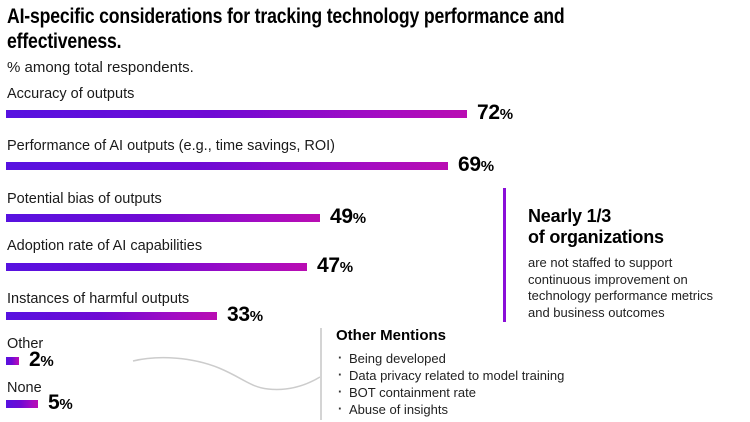  What do you see at coordinates (486, 358) in the screenshot?
I see `other-mention-item: Being developed` at bounding box center [486, 358].